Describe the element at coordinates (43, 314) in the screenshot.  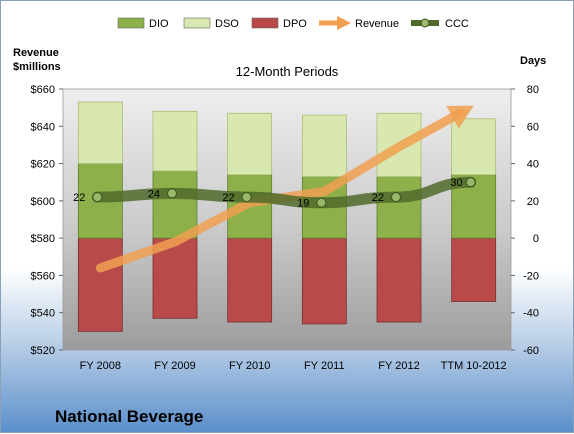
I see `left-tick-label: $540` at that location.